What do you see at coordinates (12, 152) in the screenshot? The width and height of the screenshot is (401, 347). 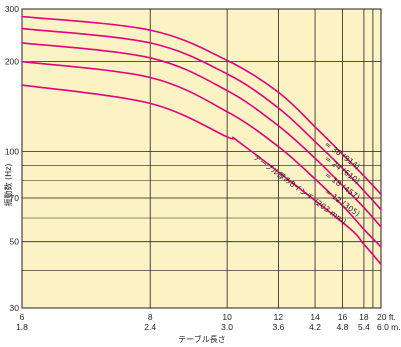 I see `y-tick-label: 100` at bounding box center [12, 152].